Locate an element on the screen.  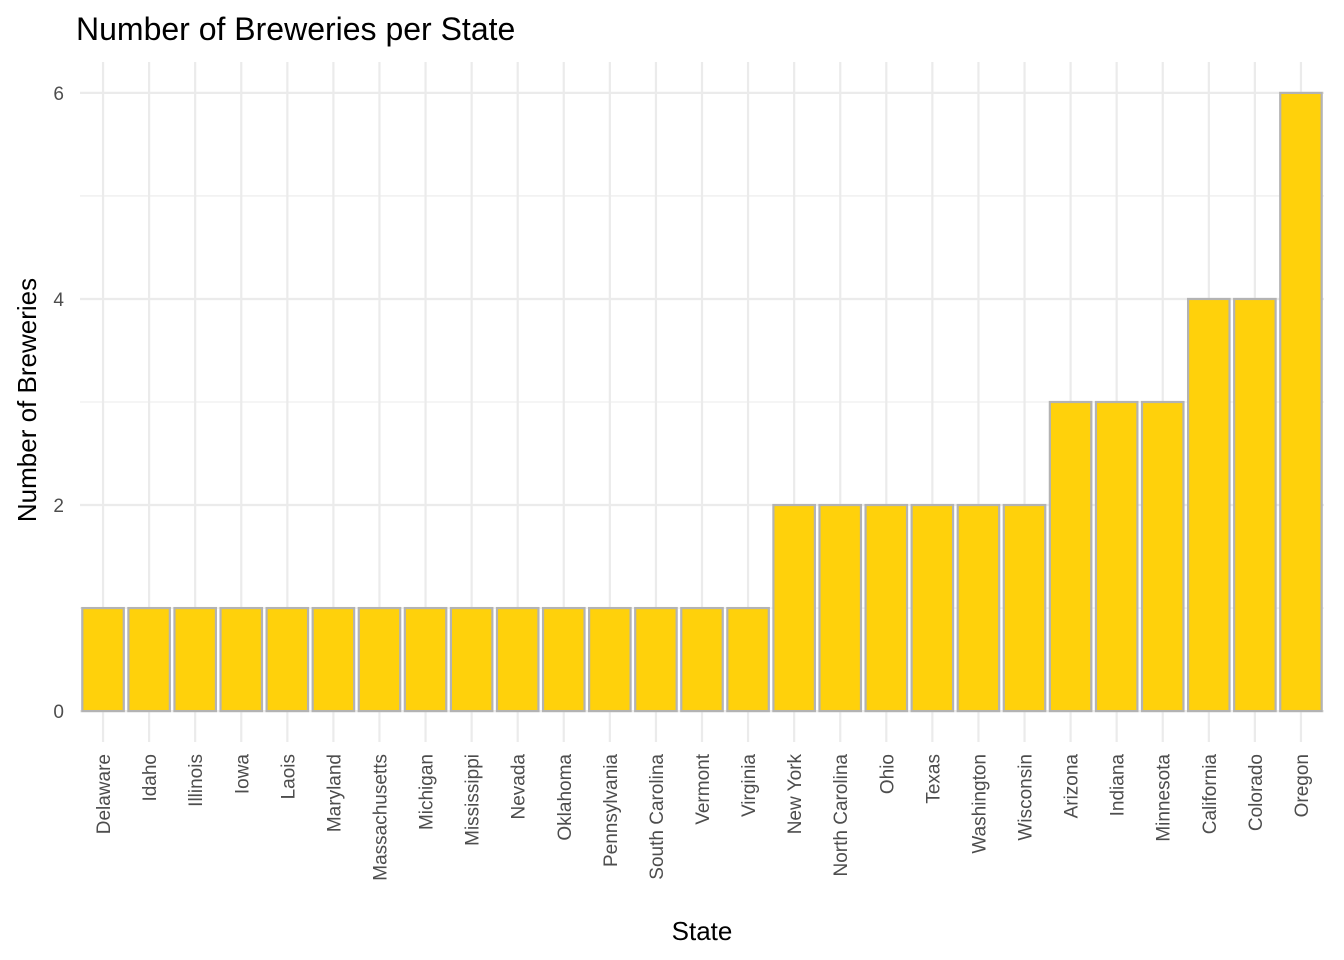
bar-wisconsin is located at coordinates (1024, 608).